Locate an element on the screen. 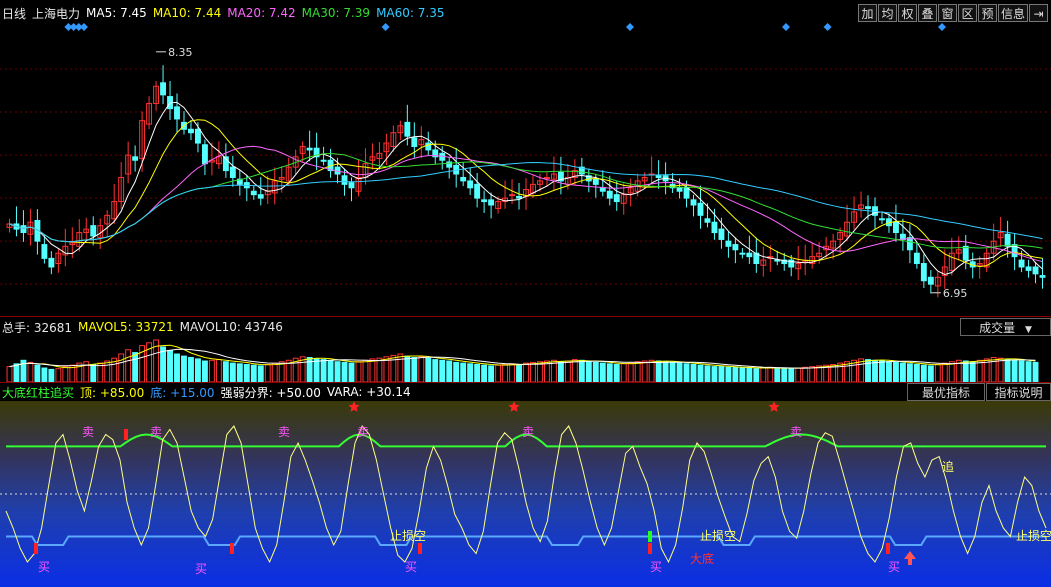  toolbar-forecast-button: 预 is located at coordinates (987, 13).